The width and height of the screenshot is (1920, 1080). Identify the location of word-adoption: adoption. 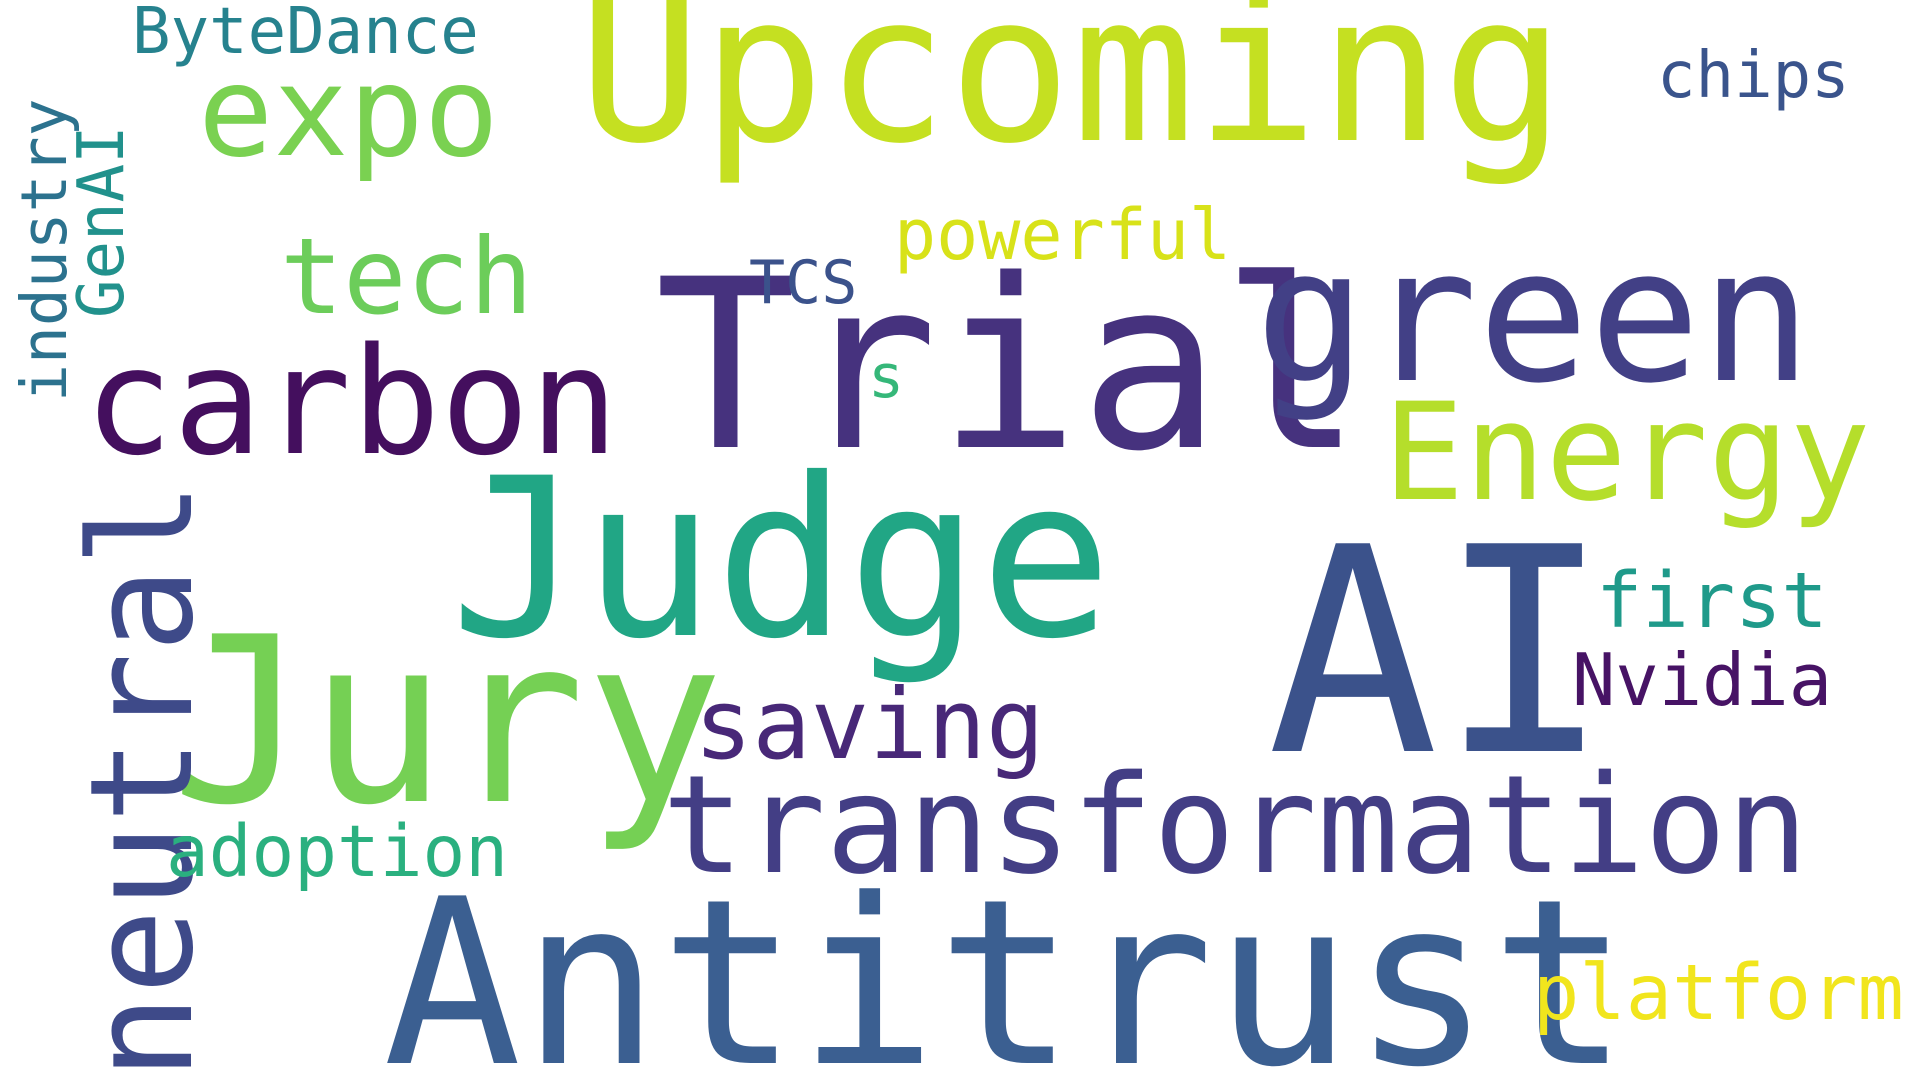
(337, 851).